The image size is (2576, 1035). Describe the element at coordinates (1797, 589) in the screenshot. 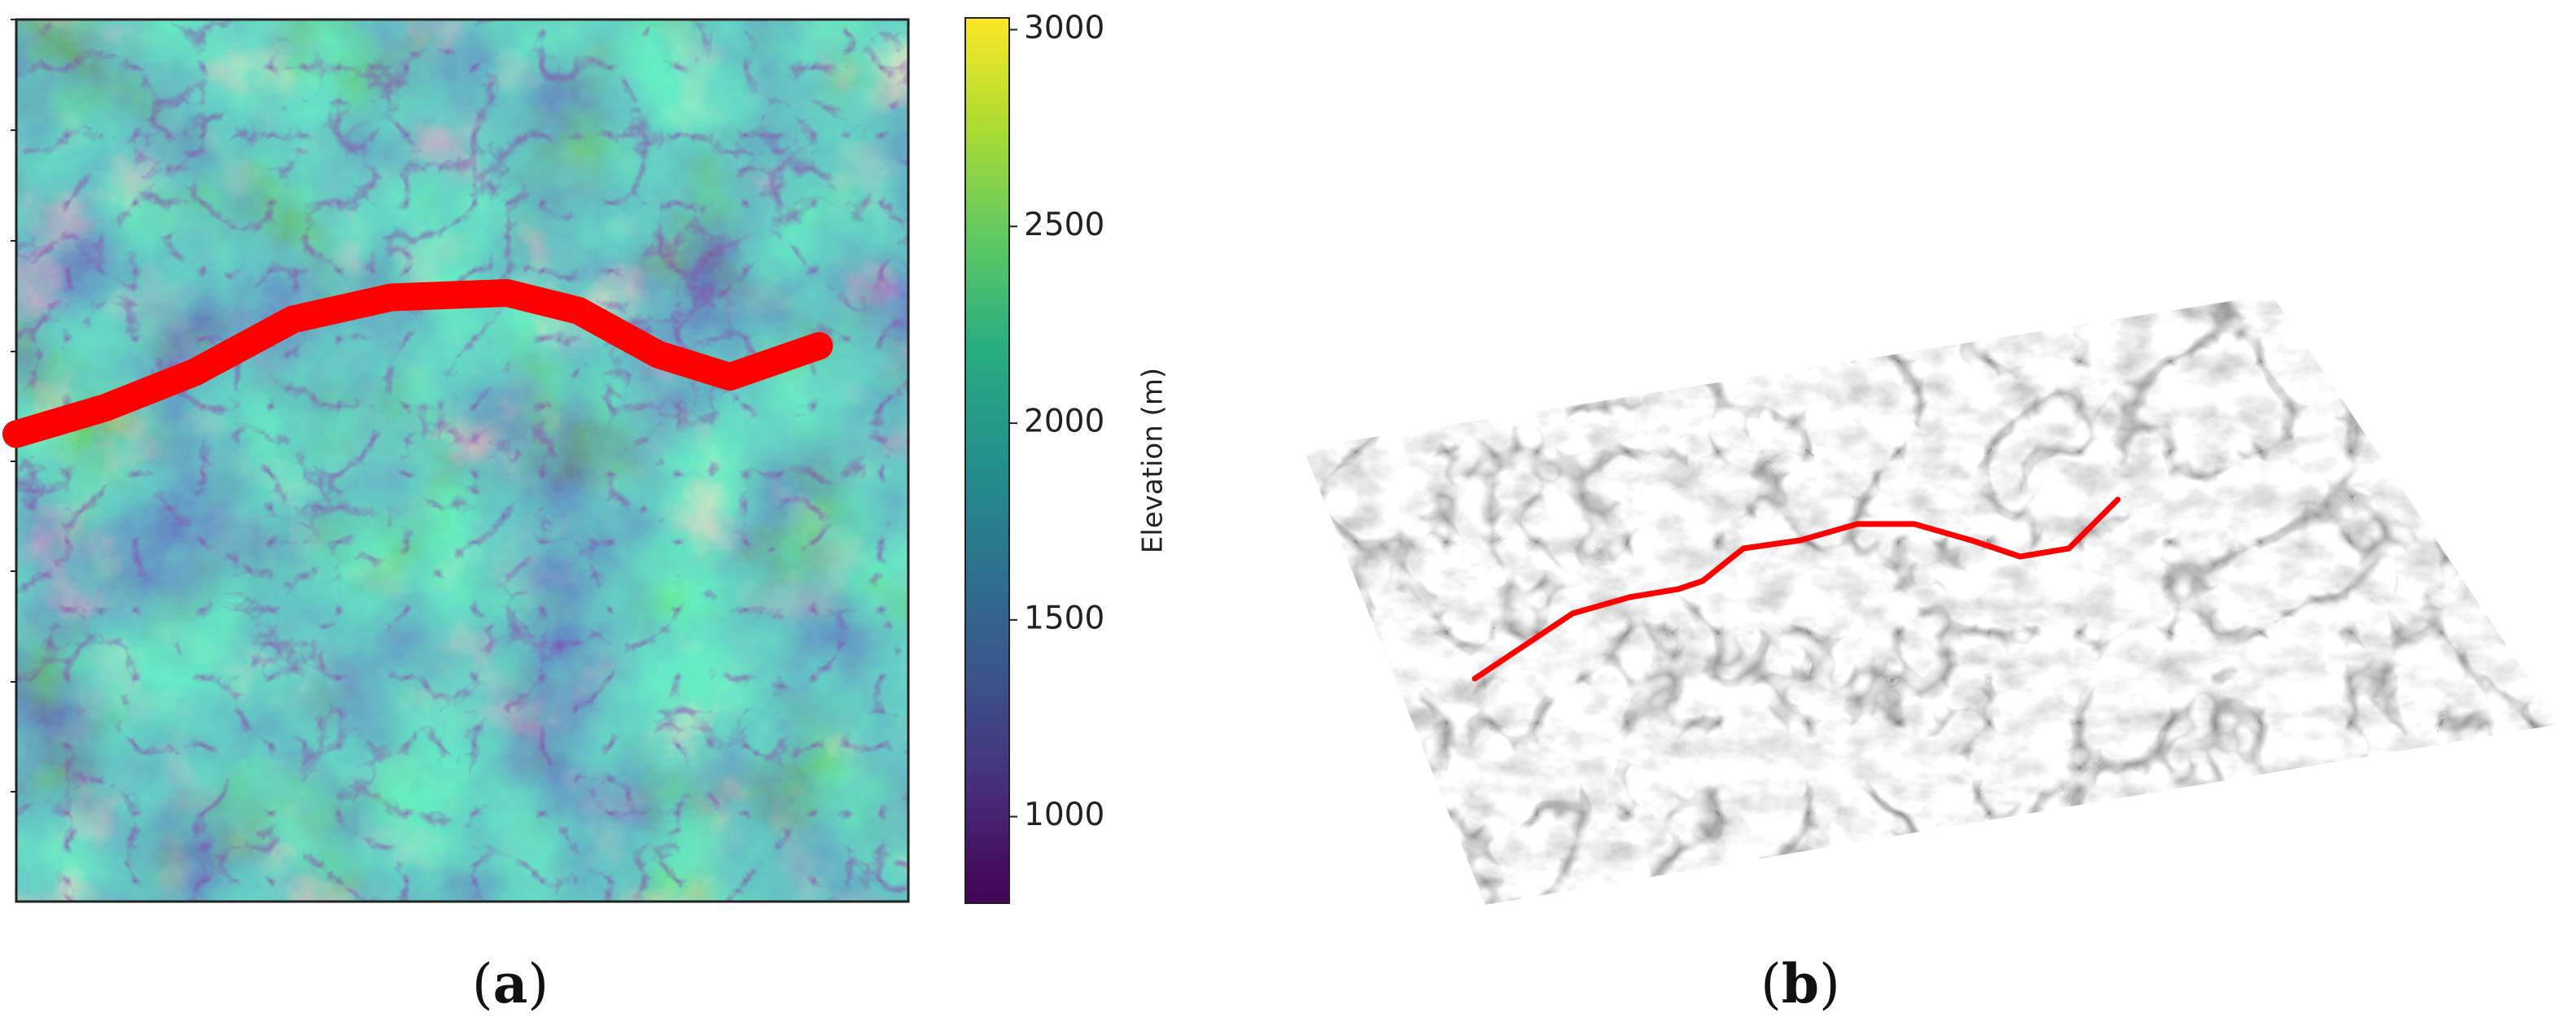

I see `route-line-b` at that location.